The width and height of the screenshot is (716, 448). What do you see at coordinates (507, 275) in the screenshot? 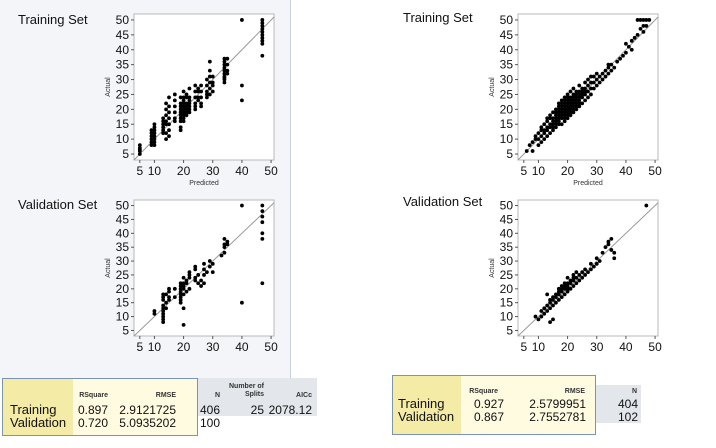
I see `y-tick-label: 25` at bounding box center [507, 275].